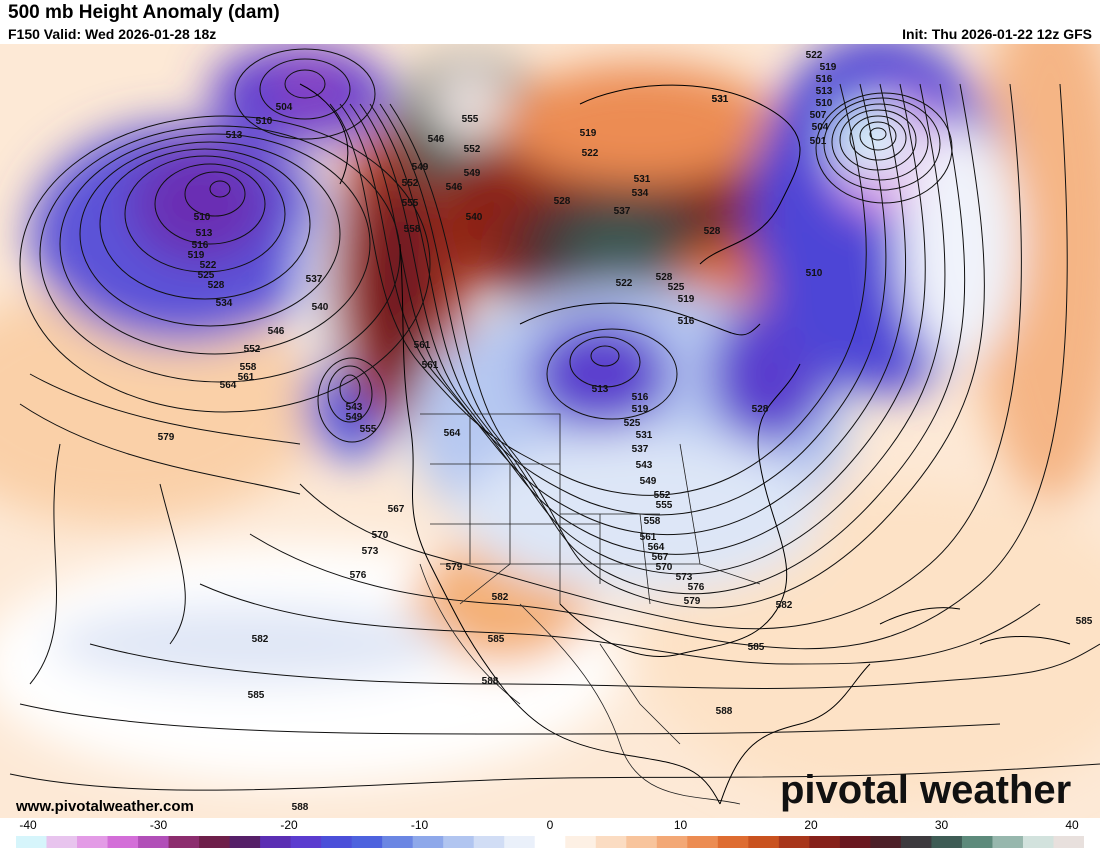  I want to click on colorbar-tick: -40, so click(28, 825).